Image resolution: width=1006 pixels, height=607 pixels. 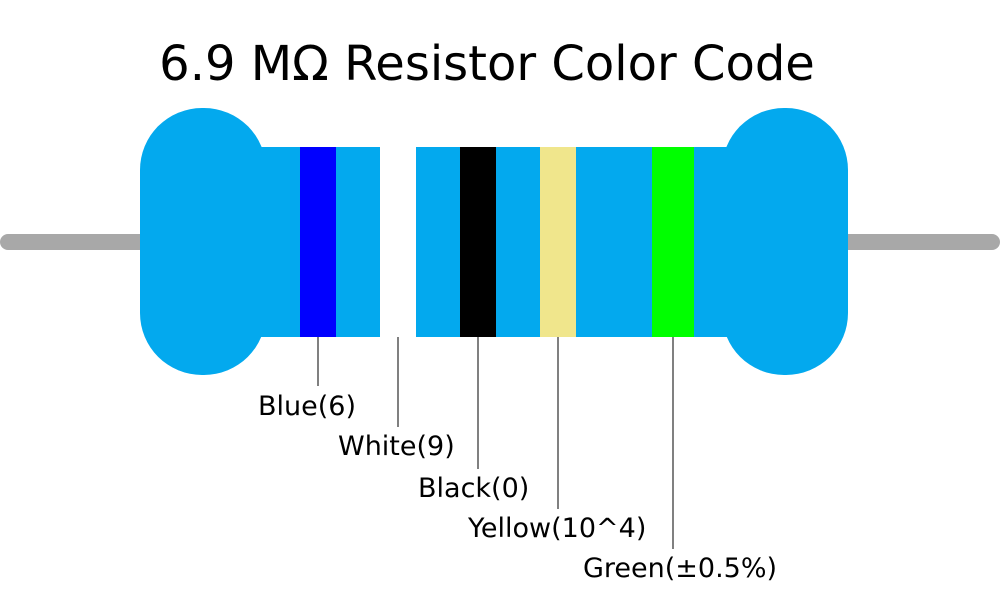 What do you see at coordinates (307, 406) in the screenshot?
I see `band-label: Blue(6)` at bounding box center [307, 406].